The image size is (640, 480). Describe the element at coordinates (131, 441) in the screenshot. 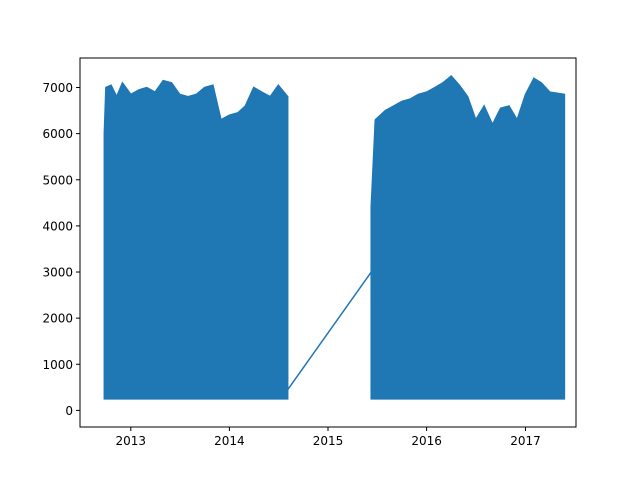

I see `x-tick-label: 2013` at that location.